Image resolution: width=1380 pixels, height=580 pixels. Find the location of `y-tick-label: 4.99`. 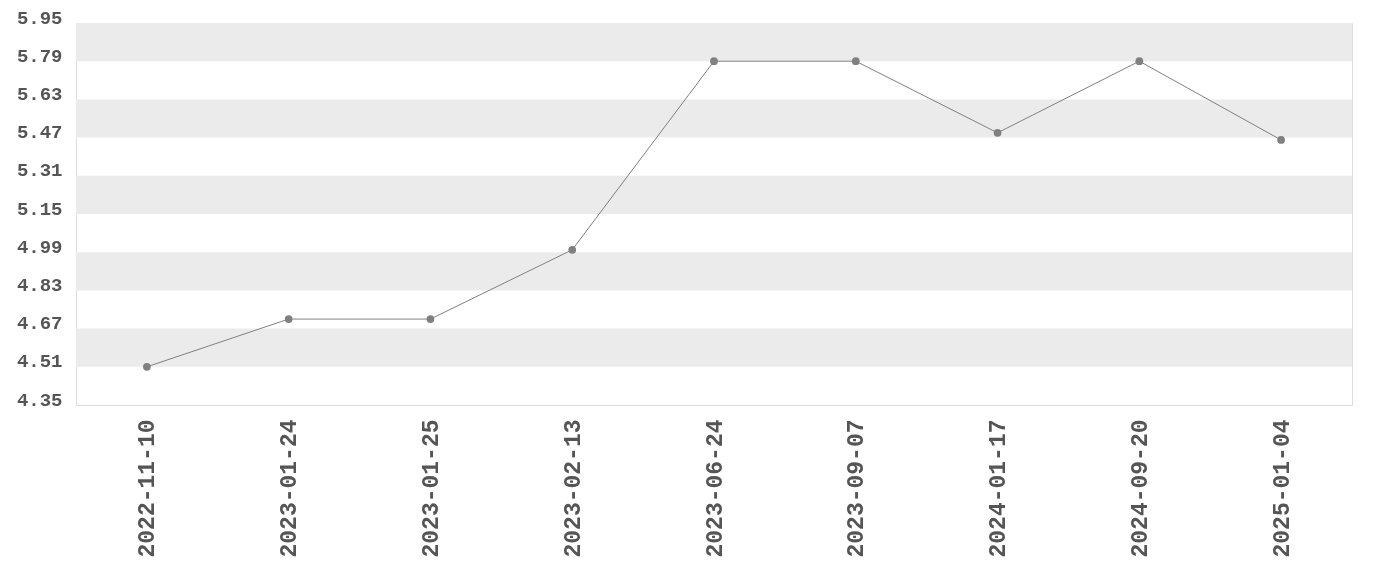

y-tick-label: 4.99 is located at coordinates (39, 247).